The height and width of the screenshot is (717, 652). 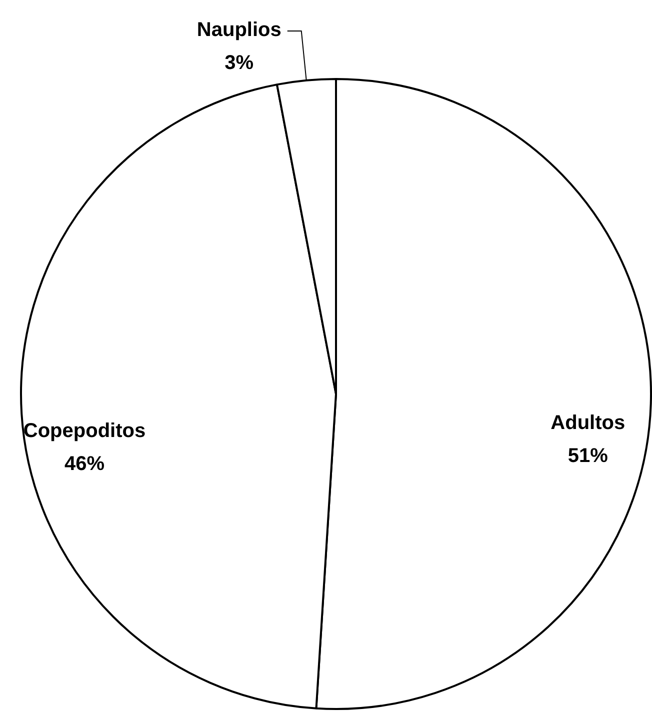 What do you see at coordinates (588, 455) in the screenshot?
I see `data-label: 51%` at bounding box center [588, 455].